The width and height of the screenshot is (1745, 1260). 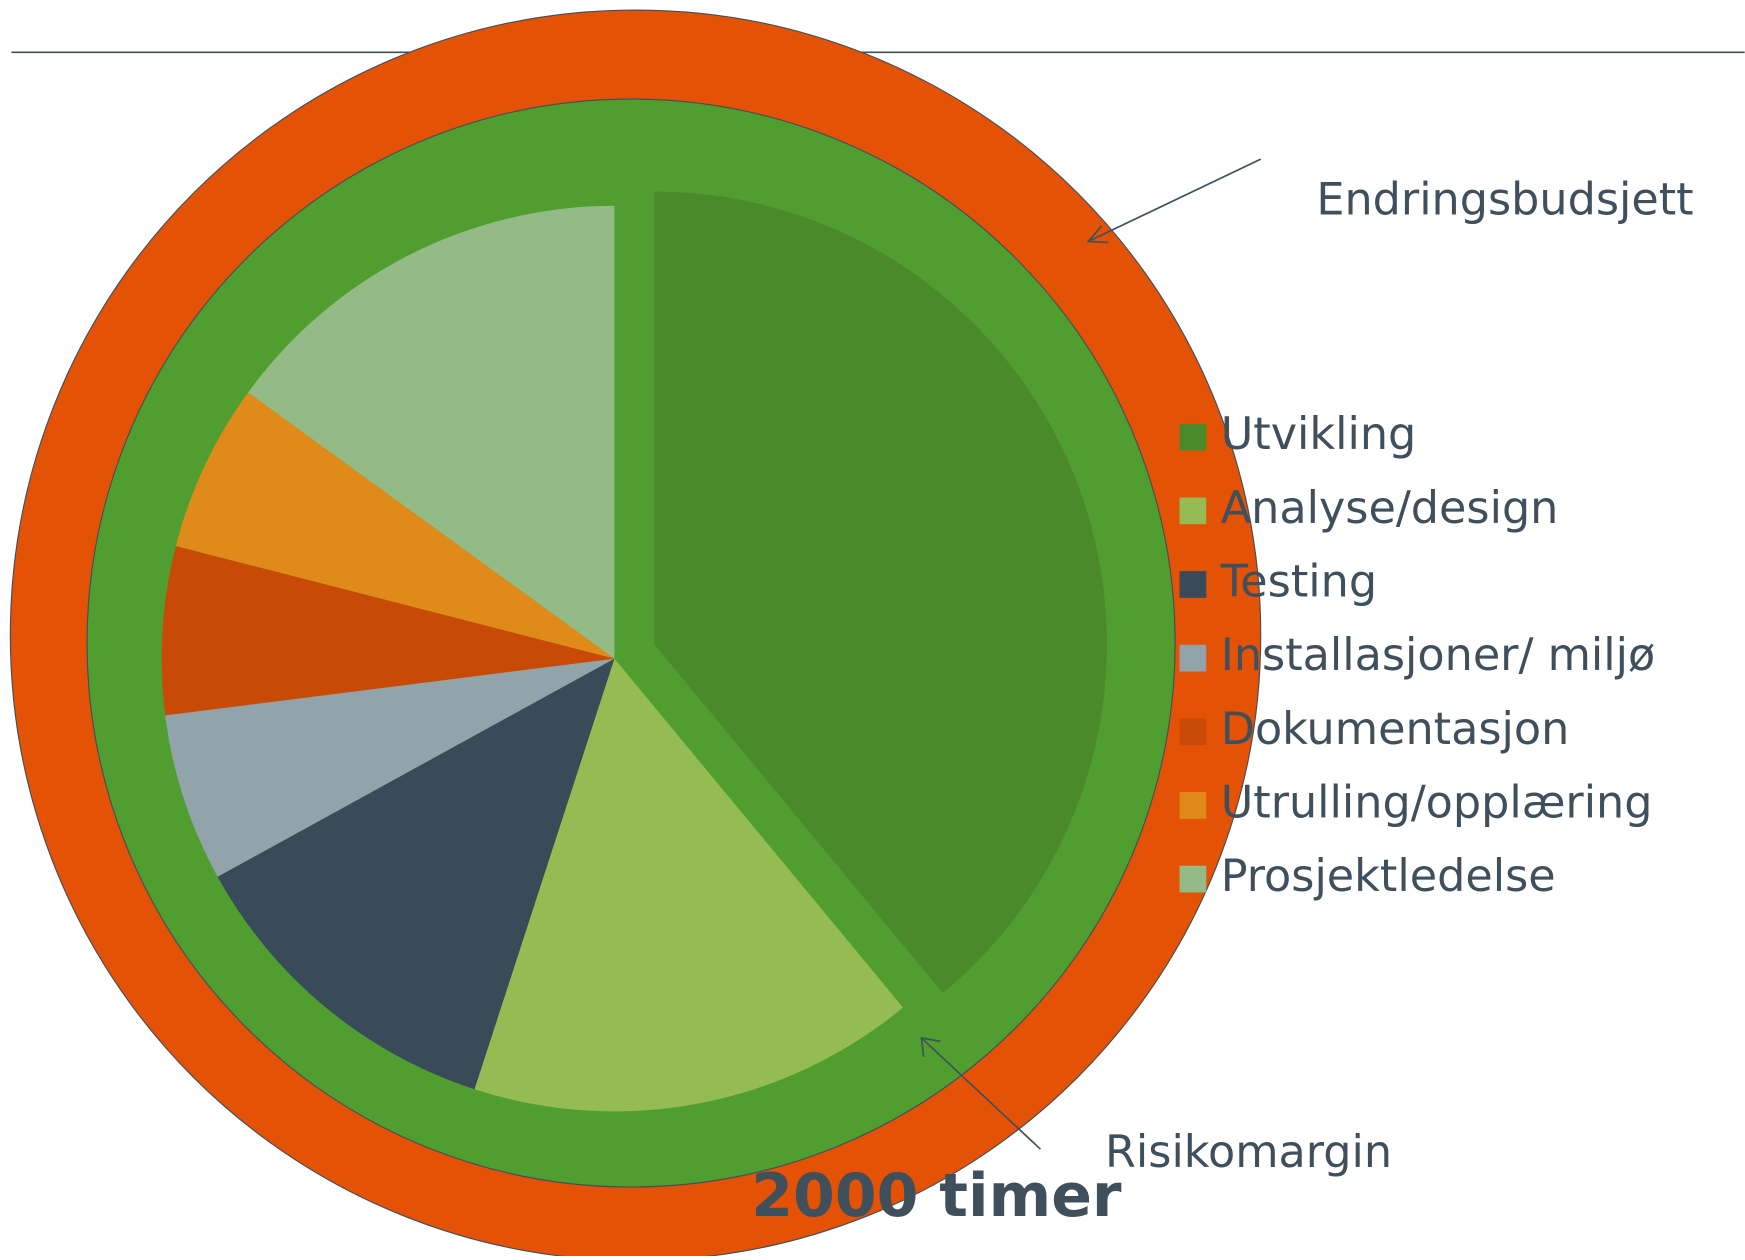 I want to click on legend-label: Testing, so click(x=1298, y=582).